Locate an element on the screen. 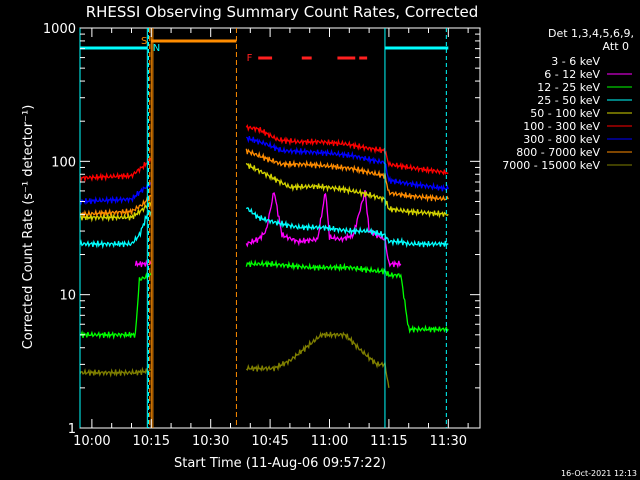  legend-label: 12 - 25 keV is located at coordinates (568, 87).